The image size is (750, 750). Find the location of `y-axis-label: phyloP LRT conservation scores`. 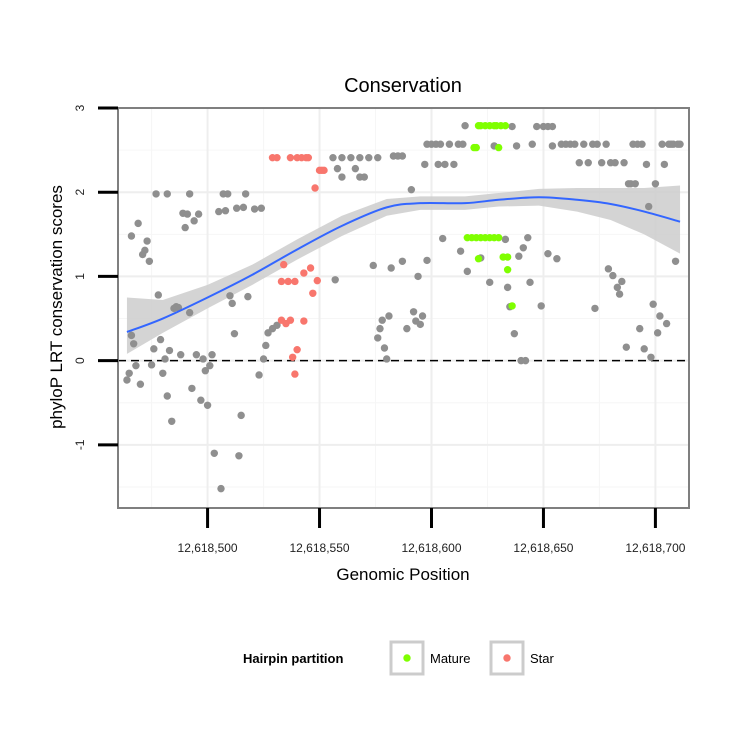

y-axis-label: phyloP LRT conservation scores is located at coordinates (56, 307).